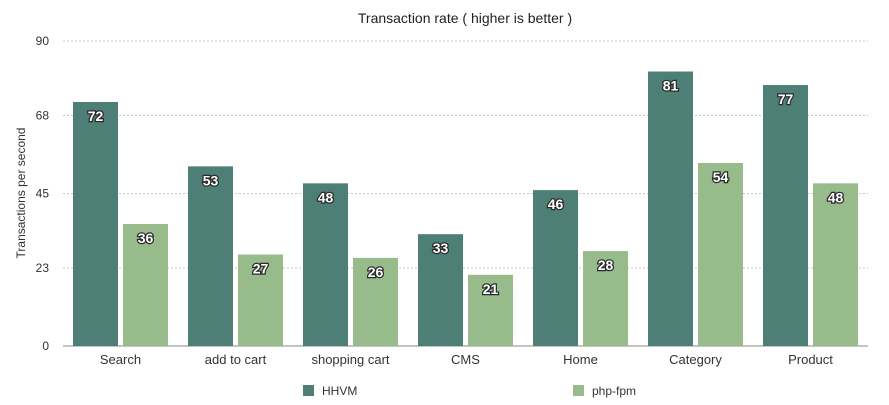  What do you see at coordinates (45, 346) in the screenshot?
I see `y-tick-label: 0` at bounding box center [45, 346].